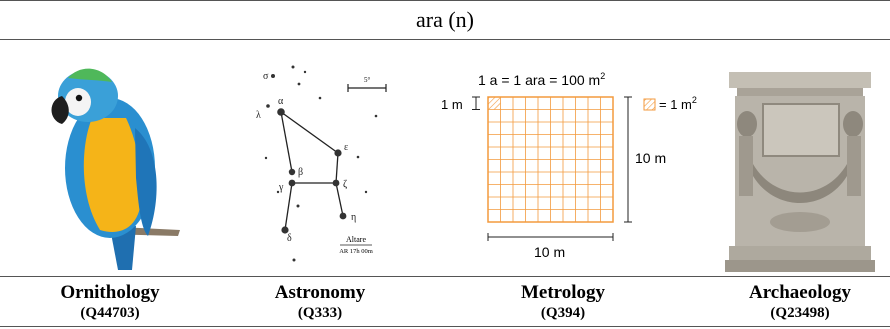 Image resolution: width=890 pixels, height=329 pixels. What do you see at coordinates (110, 292) in the screenshot?
I see `field-name: Ornithology` at bounding box center [110, 292].